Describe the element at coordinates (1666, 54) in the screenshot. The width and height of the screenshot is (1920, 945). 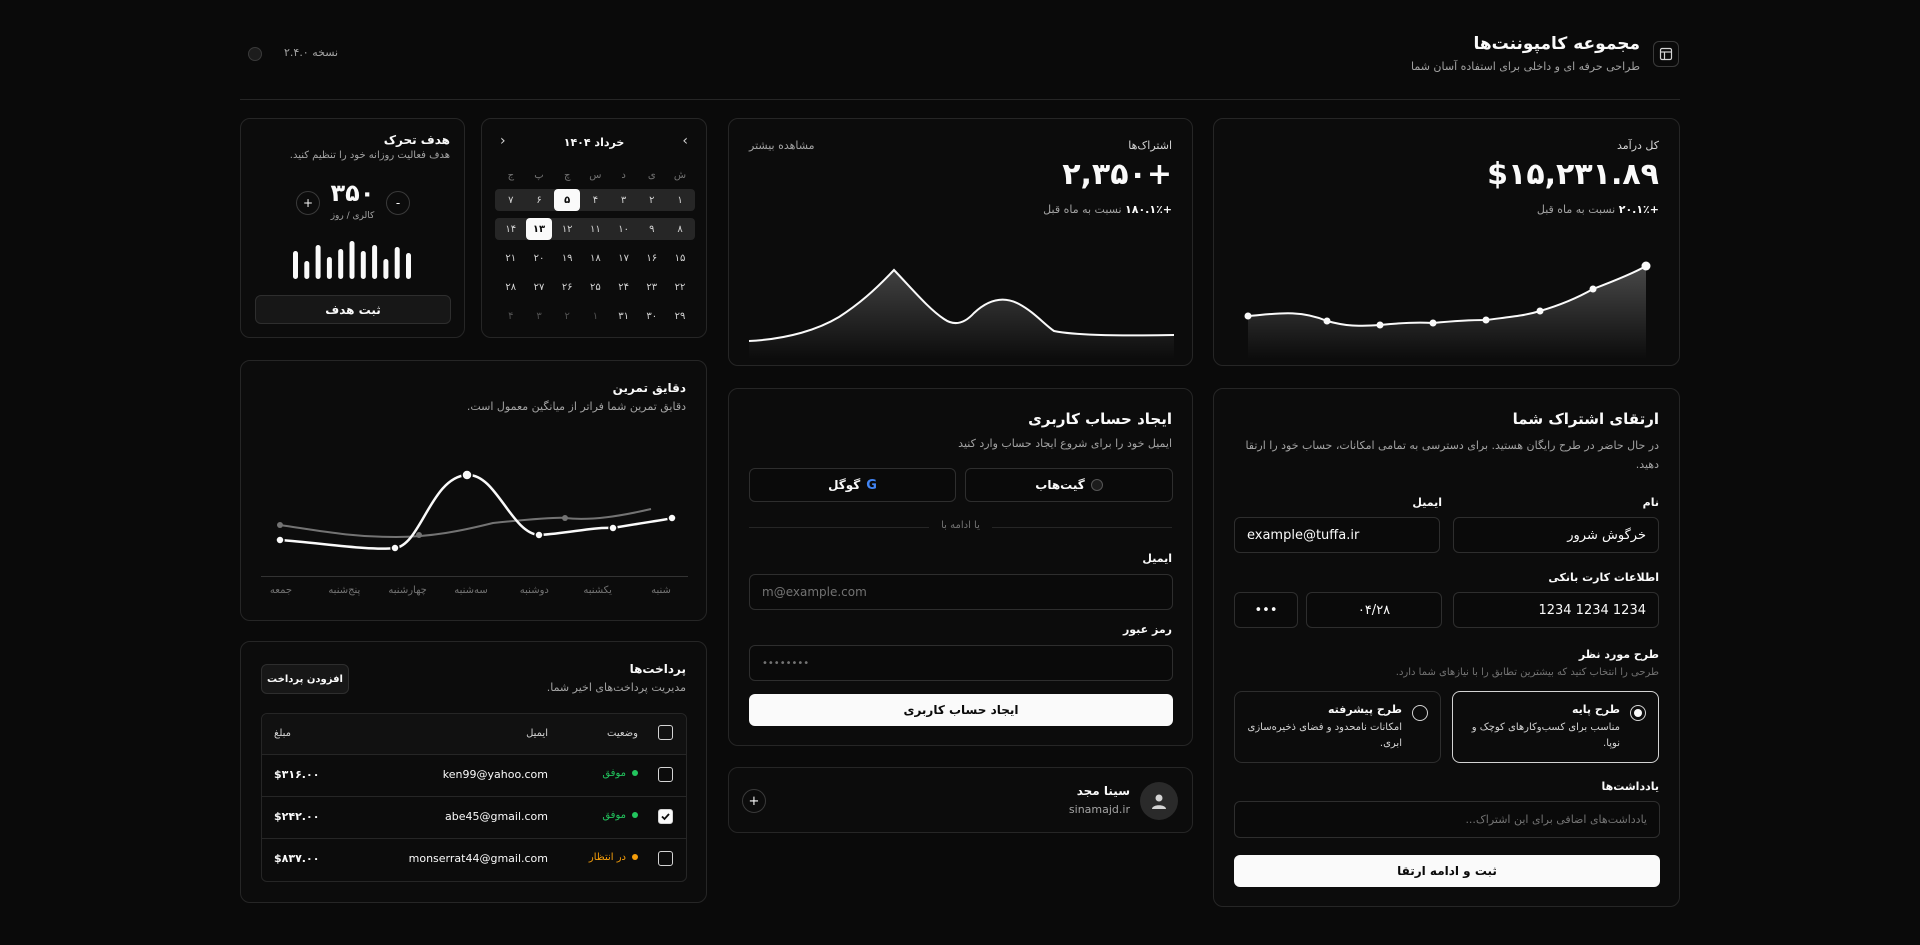
I see `header-layout-icon` at that location.